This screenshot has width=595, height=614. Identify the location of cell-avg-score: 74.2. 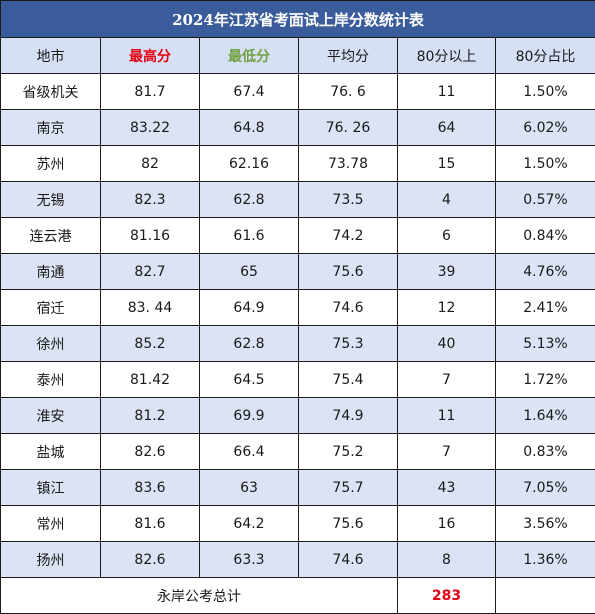
(348, 236).